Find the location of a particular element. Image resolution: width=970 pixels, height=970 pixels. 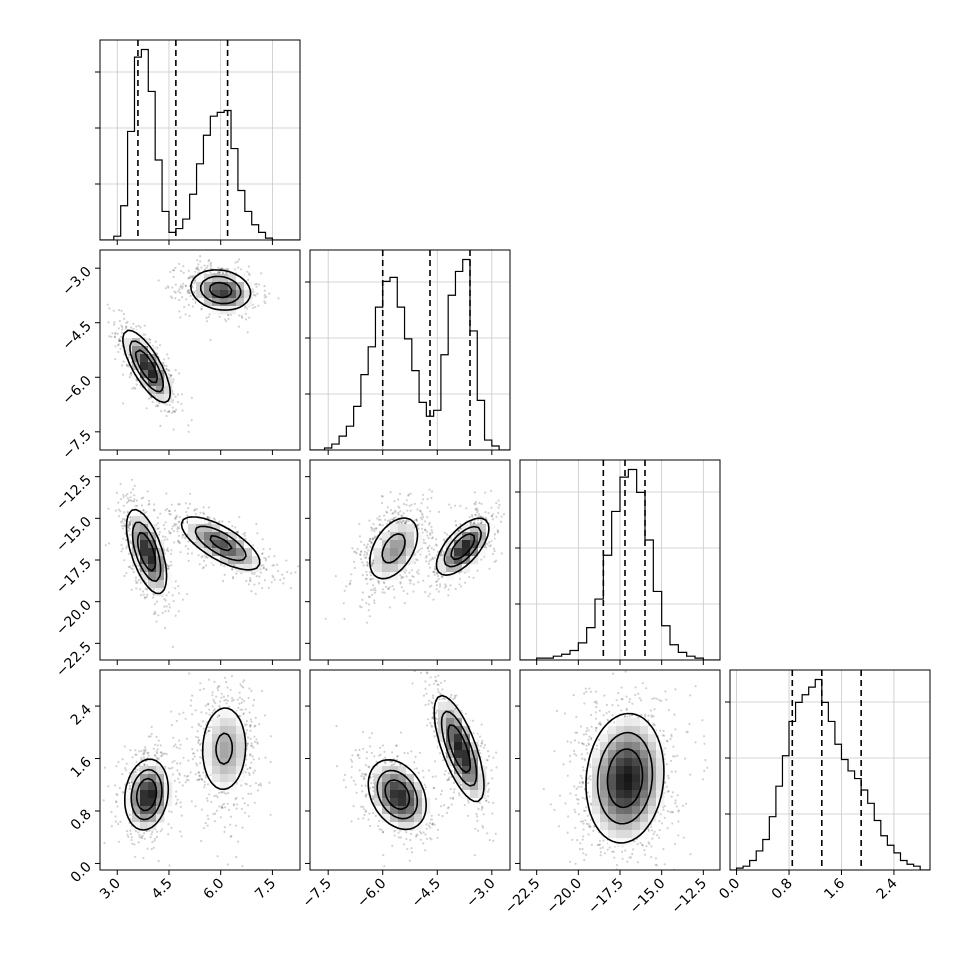

y-tick-label-2-0: −22.5 is located at coordinates (74, 660).